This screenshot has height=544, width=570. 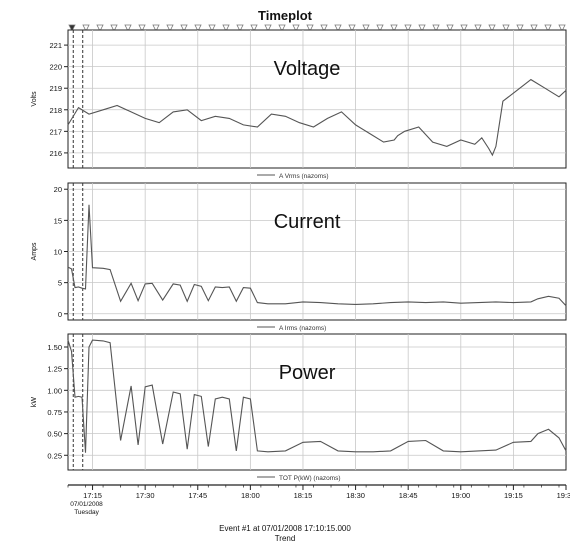 I want to click on time-axis-tick-label: 17:15, so click(x=92, y=495).